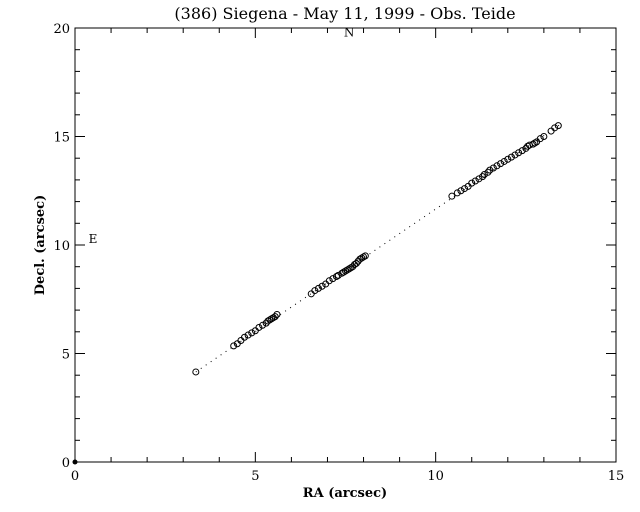 Image resolution: width=640 pixels, height=512 pixels. I want to click on y-tick-label: 10, so click(61, 246).